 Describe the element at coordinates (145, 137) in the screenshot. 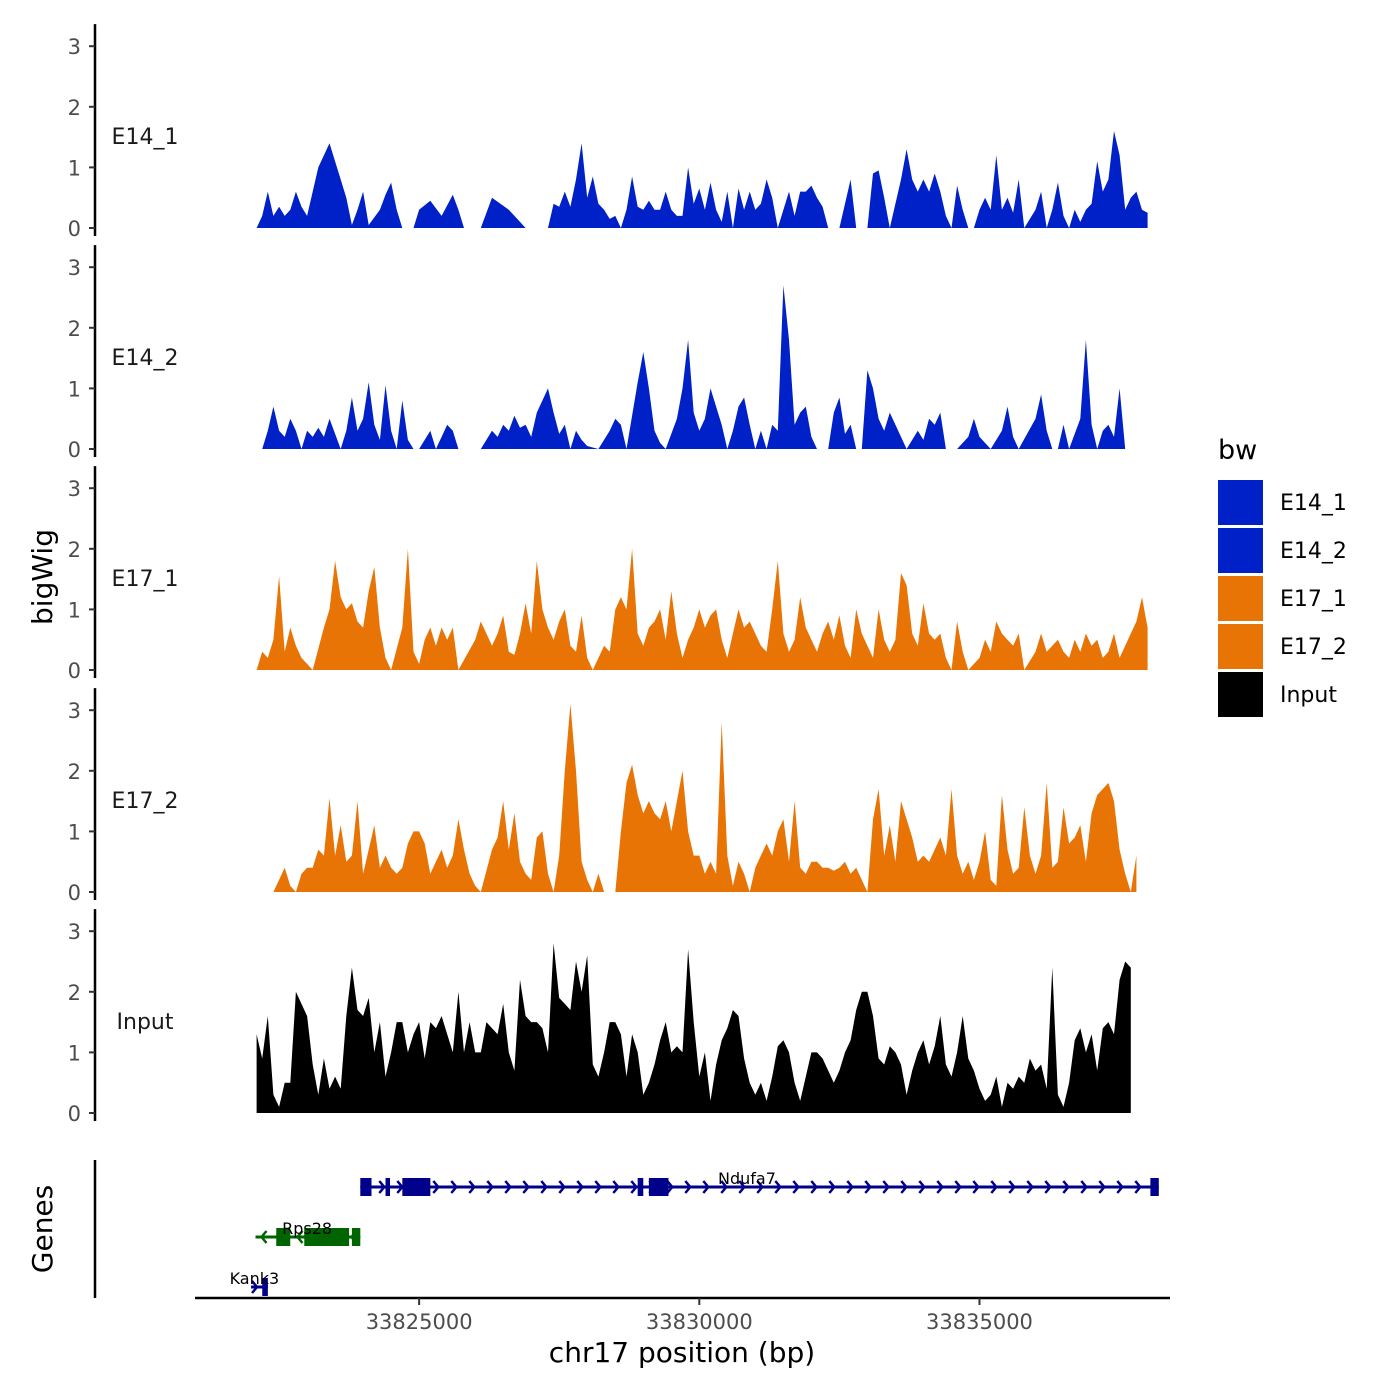

I see `track-label: E14_1` at that location.